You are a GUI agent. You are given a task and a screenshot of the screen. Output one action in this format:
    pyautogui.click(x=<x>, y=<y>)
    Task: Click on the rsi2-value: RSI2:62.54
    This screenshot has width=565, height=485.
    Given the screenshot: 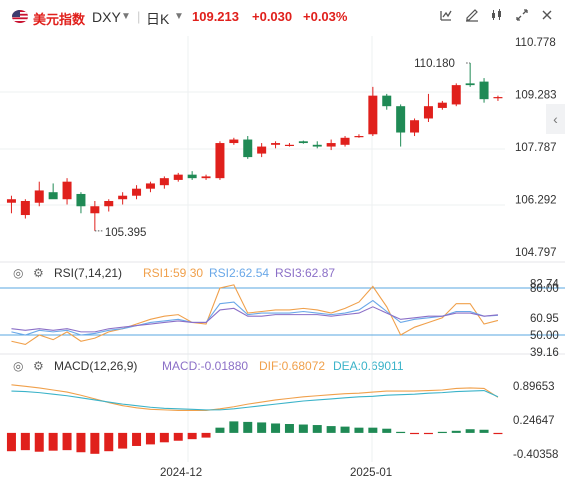 What is the action you would take?
    pyautogui.click(x=239, y=273)
    